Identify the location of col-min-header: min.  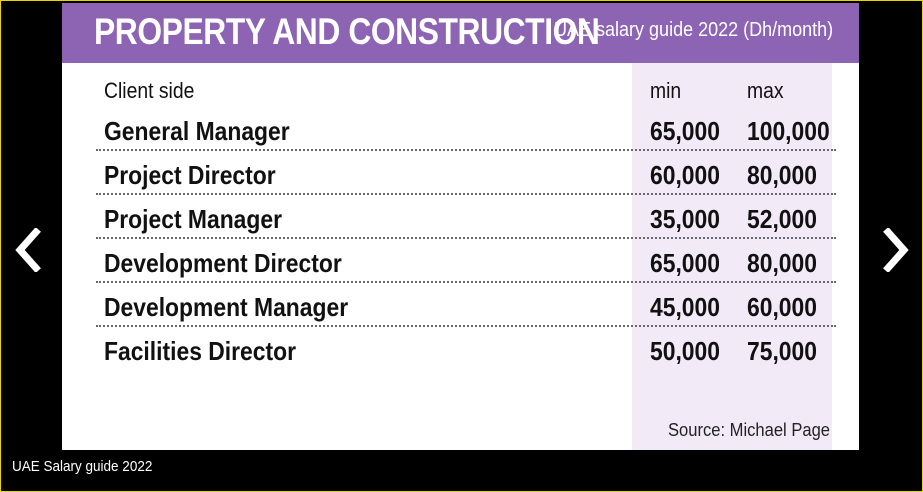
(666, 90).